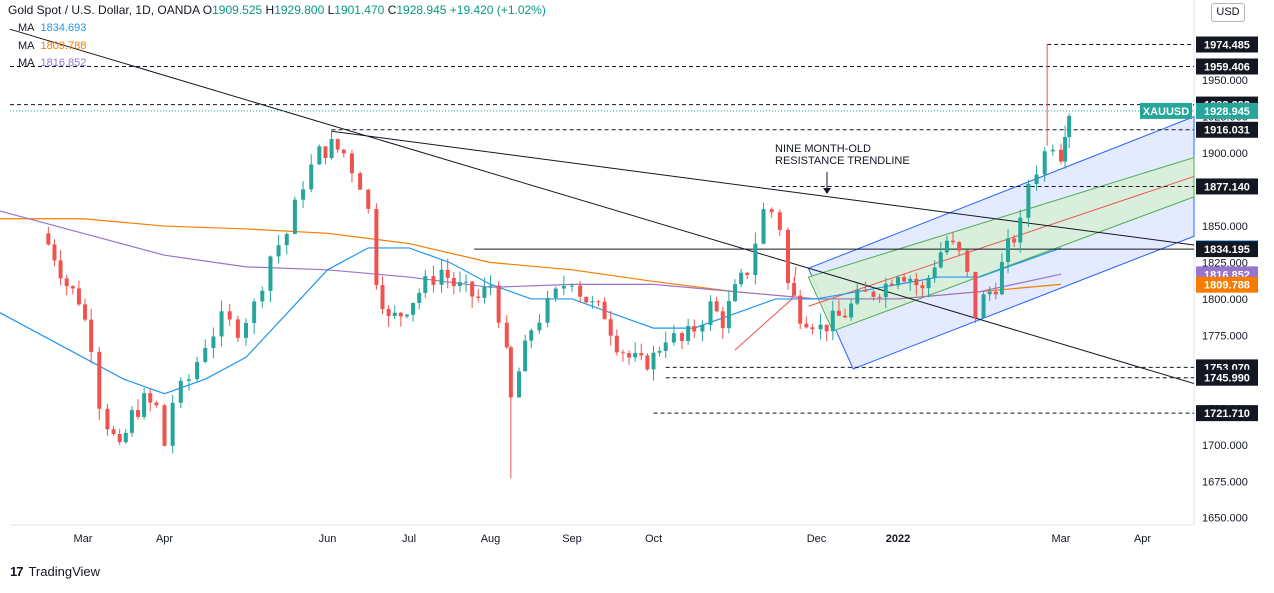  Describe the element at coordinates (1225, 519) in the screenshot. I see `y-tick-label: 1650.000` at that location.